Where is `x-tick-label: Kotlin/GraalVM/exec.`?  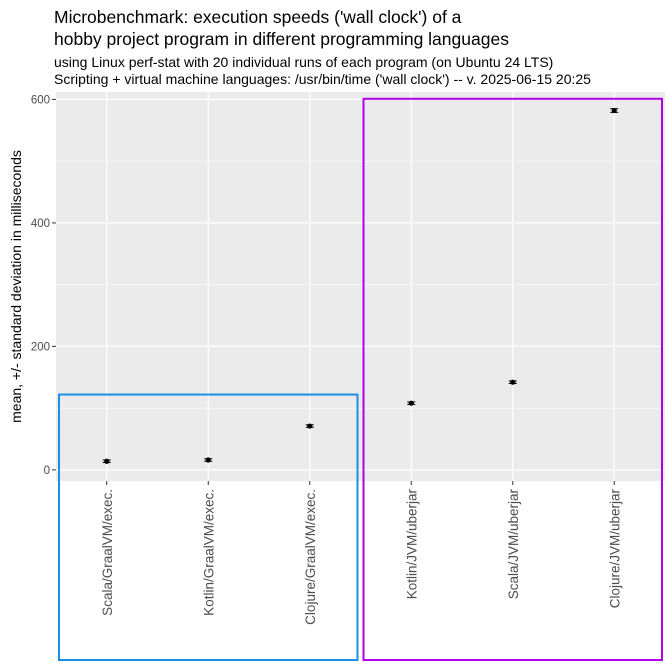
x-tick-label: Kotlin/GraalVM/exec. is located at coordinates (208, 552).